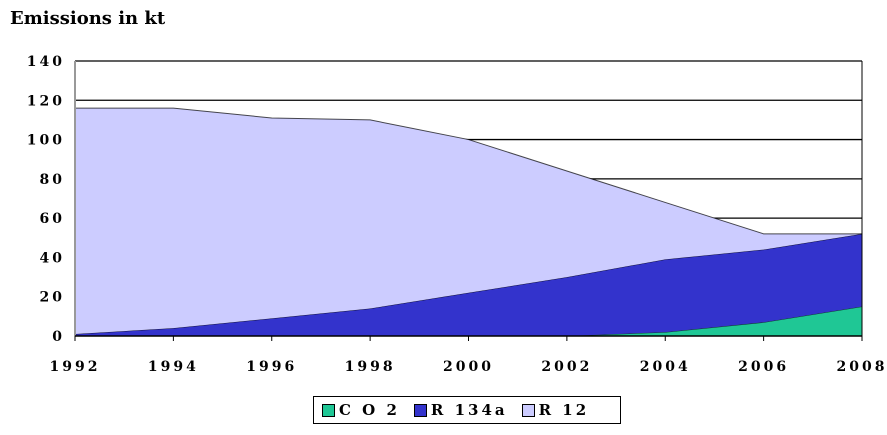 This screenshot has width=887, height=435. What do you see at coordinates (52, 298) in the screenshot?
I see `y-tick-label: 20` at bounding box center [52, 298].